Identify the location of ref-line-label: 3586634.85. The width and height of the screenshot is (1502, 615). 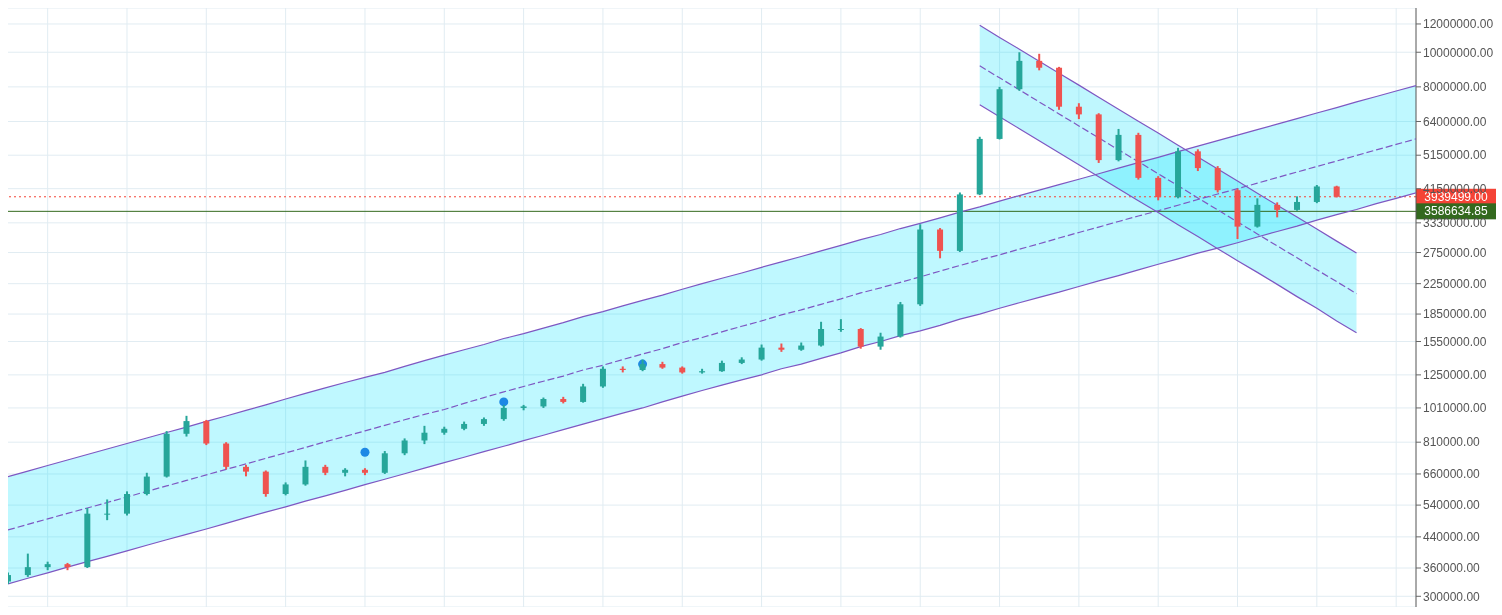
(1456, 211).